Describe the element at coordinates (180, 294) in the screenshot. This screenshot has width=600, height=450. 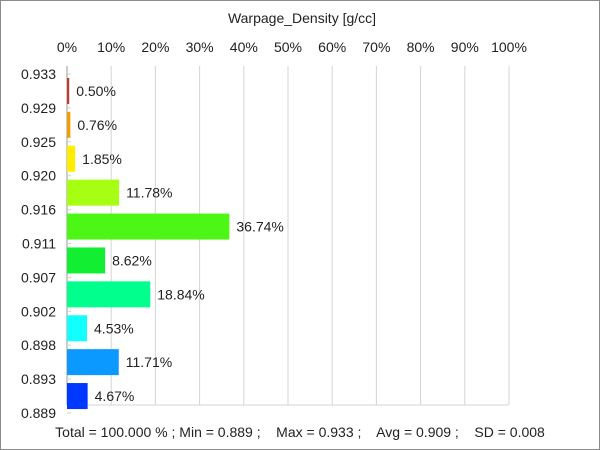
I see `bar-data-label: 18.84%` at that location.